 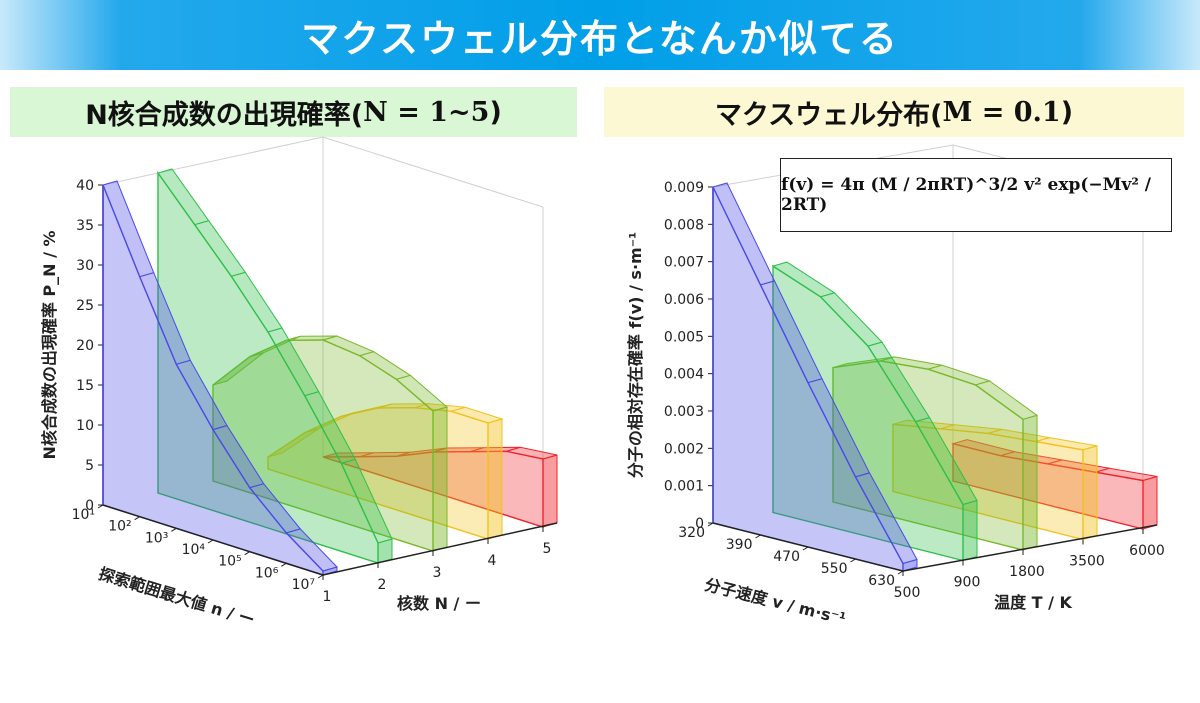 I want to click on left-chart-x-tick-label: 10⁵, so click(x=229, y=562).